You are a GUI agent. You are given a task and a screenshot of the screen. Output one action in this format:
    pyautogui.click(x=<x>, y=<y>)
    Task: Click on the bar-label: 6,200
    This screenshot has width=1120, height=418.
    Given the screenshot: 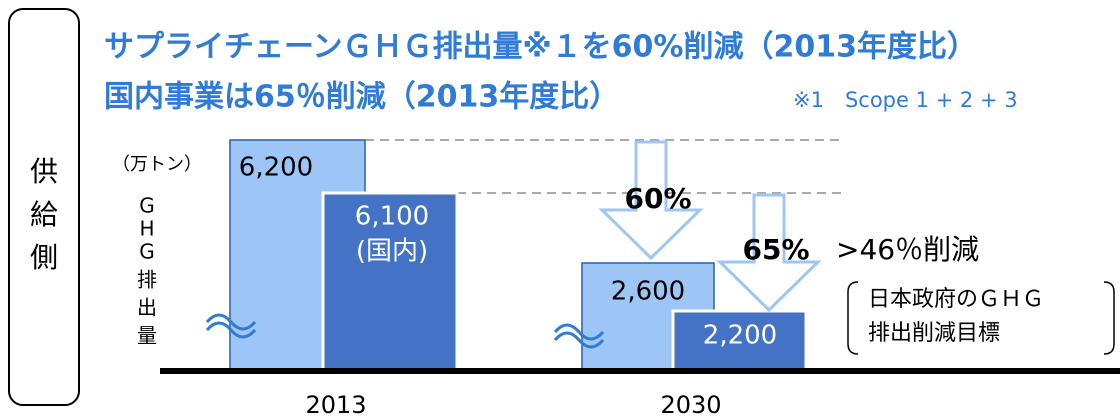 What is the action you would take?
    pyautogui.click(x=276, y=168)
    